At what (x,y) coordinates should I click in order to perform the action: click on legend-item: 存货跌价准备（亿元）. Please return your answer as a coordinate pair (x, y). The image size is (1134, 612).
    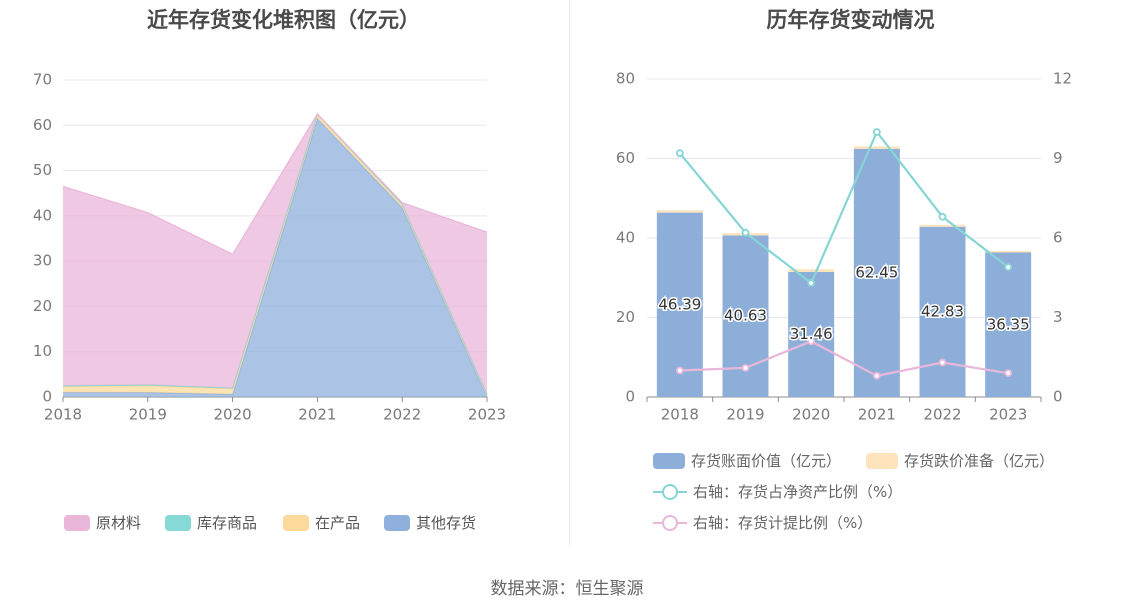
    Looking at the image, I should click on (960, 460).